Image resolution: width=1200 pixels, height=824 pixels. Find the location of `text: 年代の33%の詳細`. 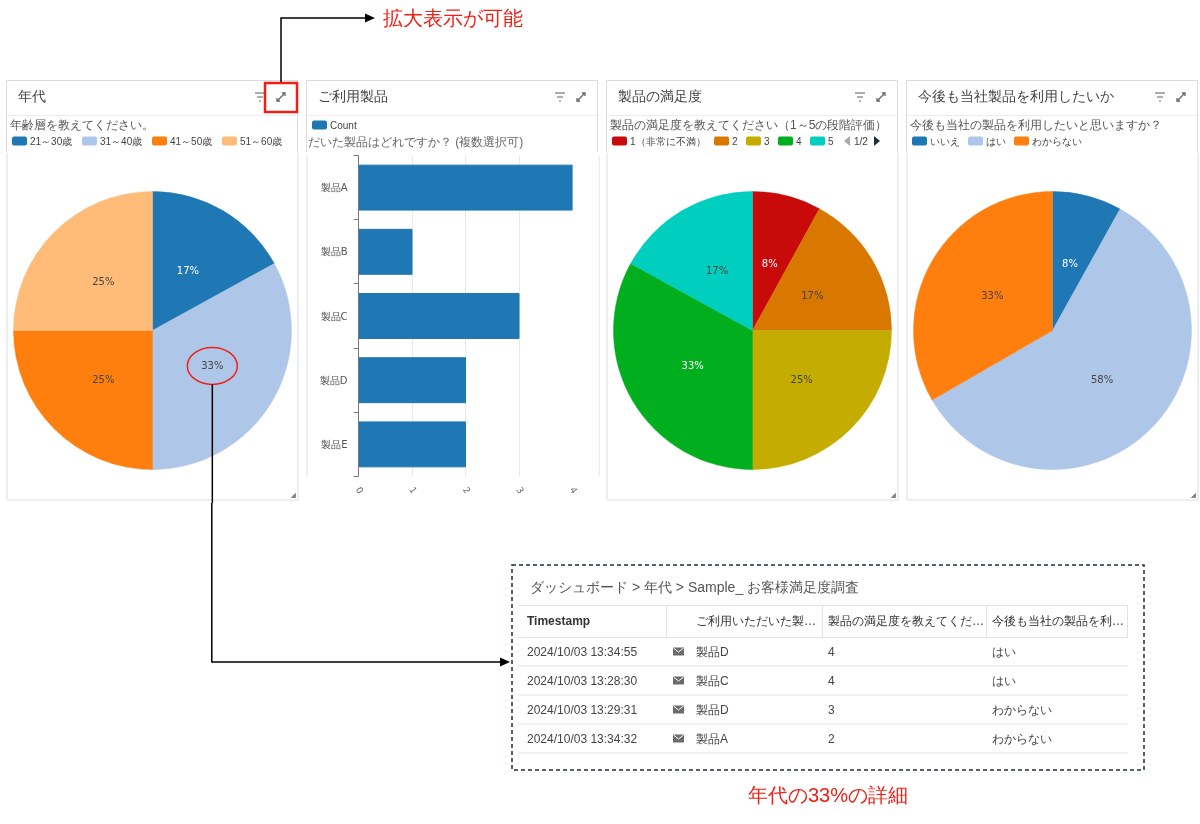

text: 年代の33%の詳細 is located at coordinates (828, 795).